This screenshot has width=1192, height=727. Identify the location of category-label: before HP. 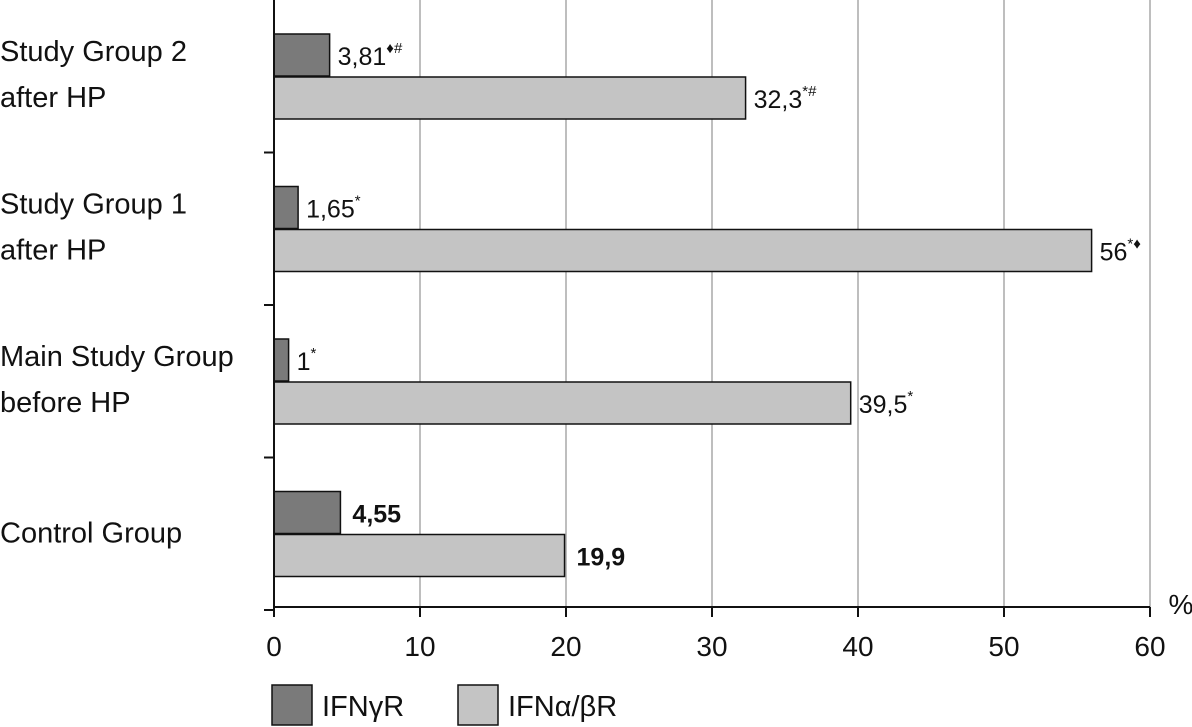
(65, 403).